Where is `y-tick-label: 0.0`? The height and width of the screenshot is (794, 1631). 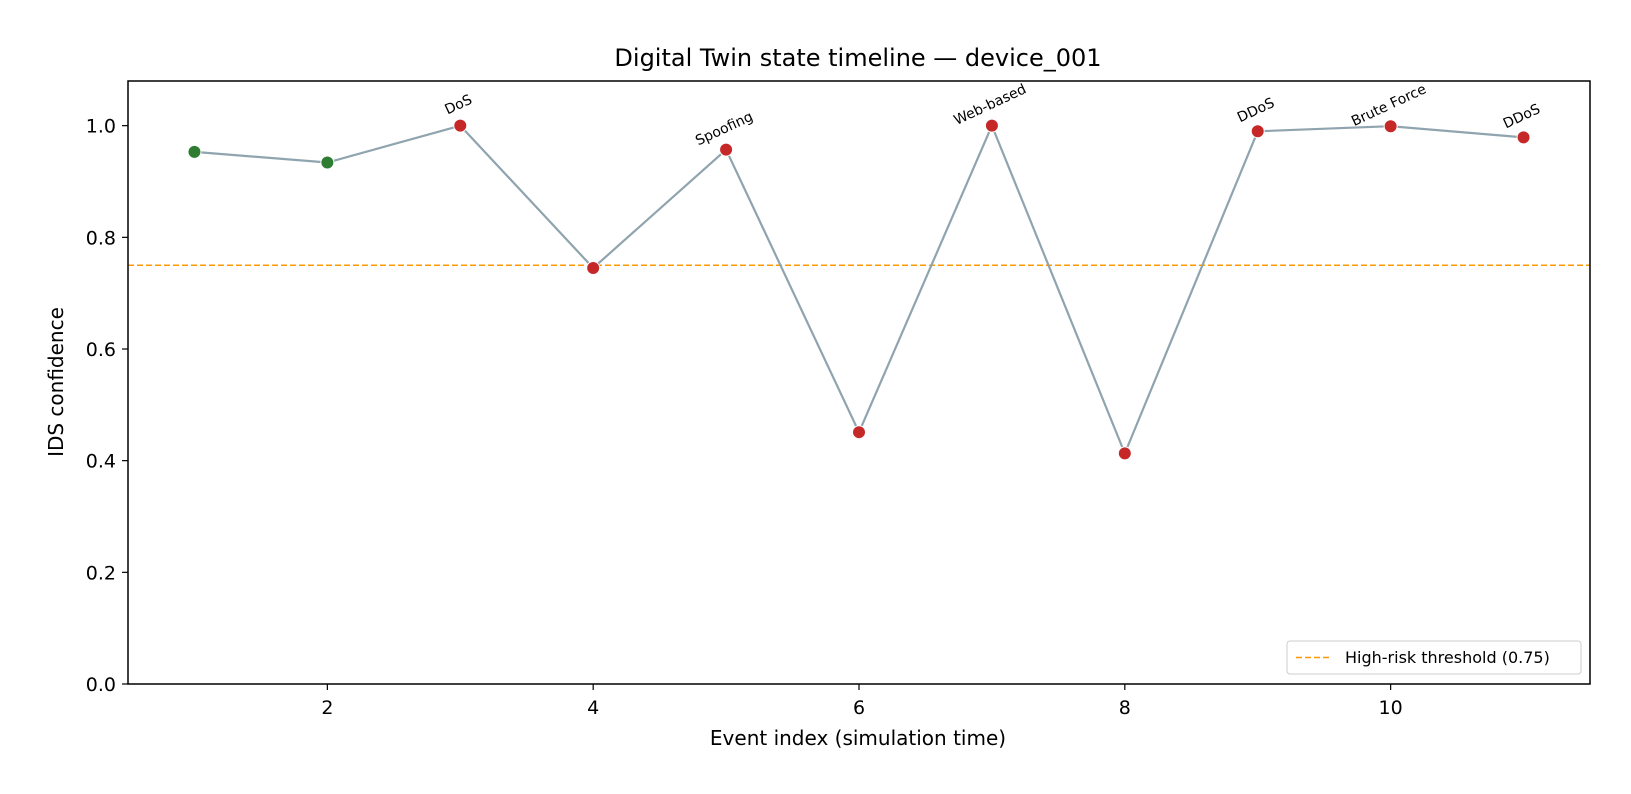 y-tick-label: 0.0 is located at coordinates (101, 685).